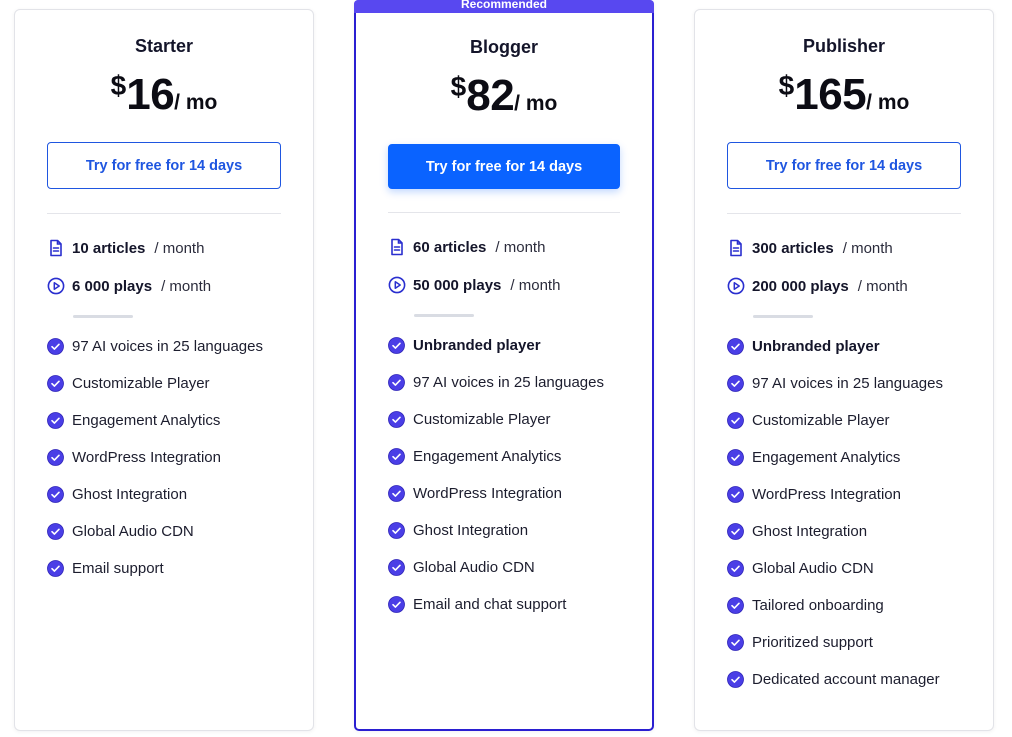  I want to click on recommended-badge: Recommended, so click(504, 6).